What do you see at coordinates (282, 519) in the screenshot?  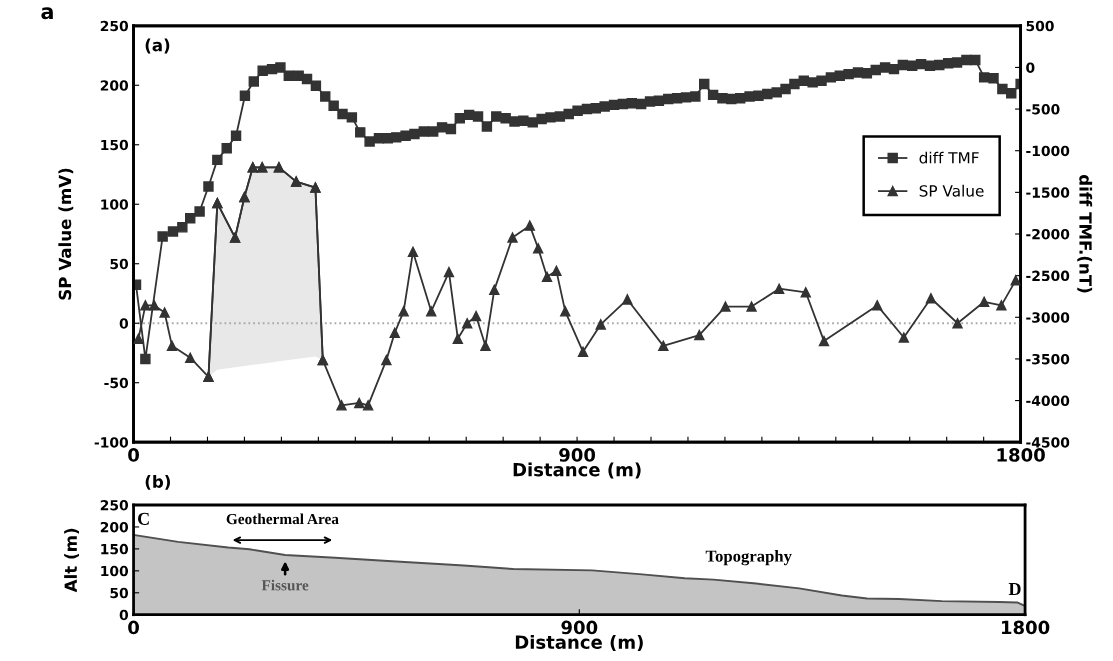 I see `annotation: Geothermal Area` at bounding box center [282, 519].